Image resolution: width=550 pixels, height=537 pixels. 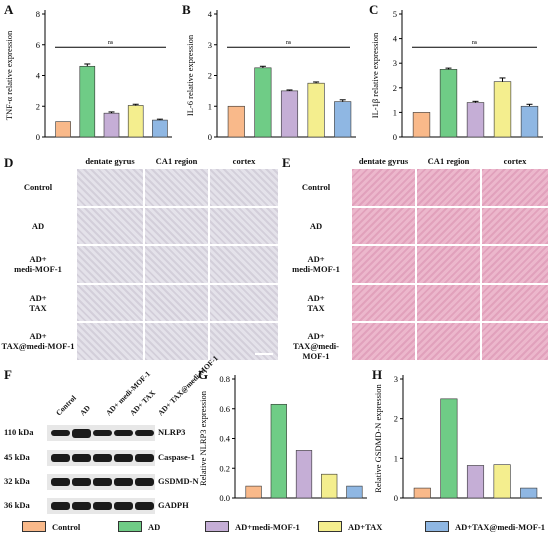 I want to click on row-label-line: TAX, so click(x=38, y=307).